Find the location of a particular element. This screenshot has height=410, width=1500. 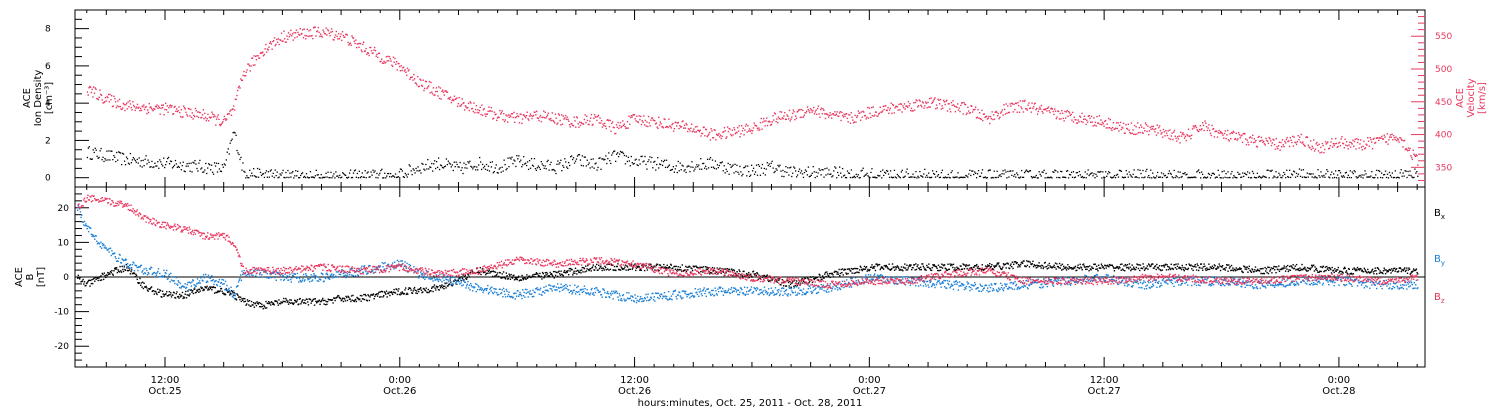

b-tick-label: -10 is located at coordinates (61, 313).